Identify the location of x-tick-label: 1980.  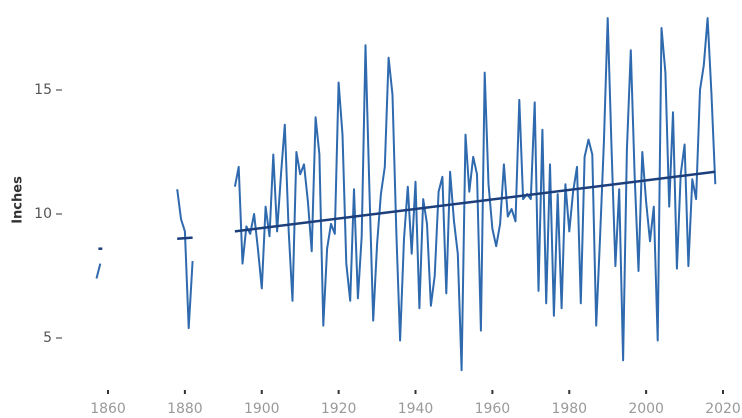
(569, 409).